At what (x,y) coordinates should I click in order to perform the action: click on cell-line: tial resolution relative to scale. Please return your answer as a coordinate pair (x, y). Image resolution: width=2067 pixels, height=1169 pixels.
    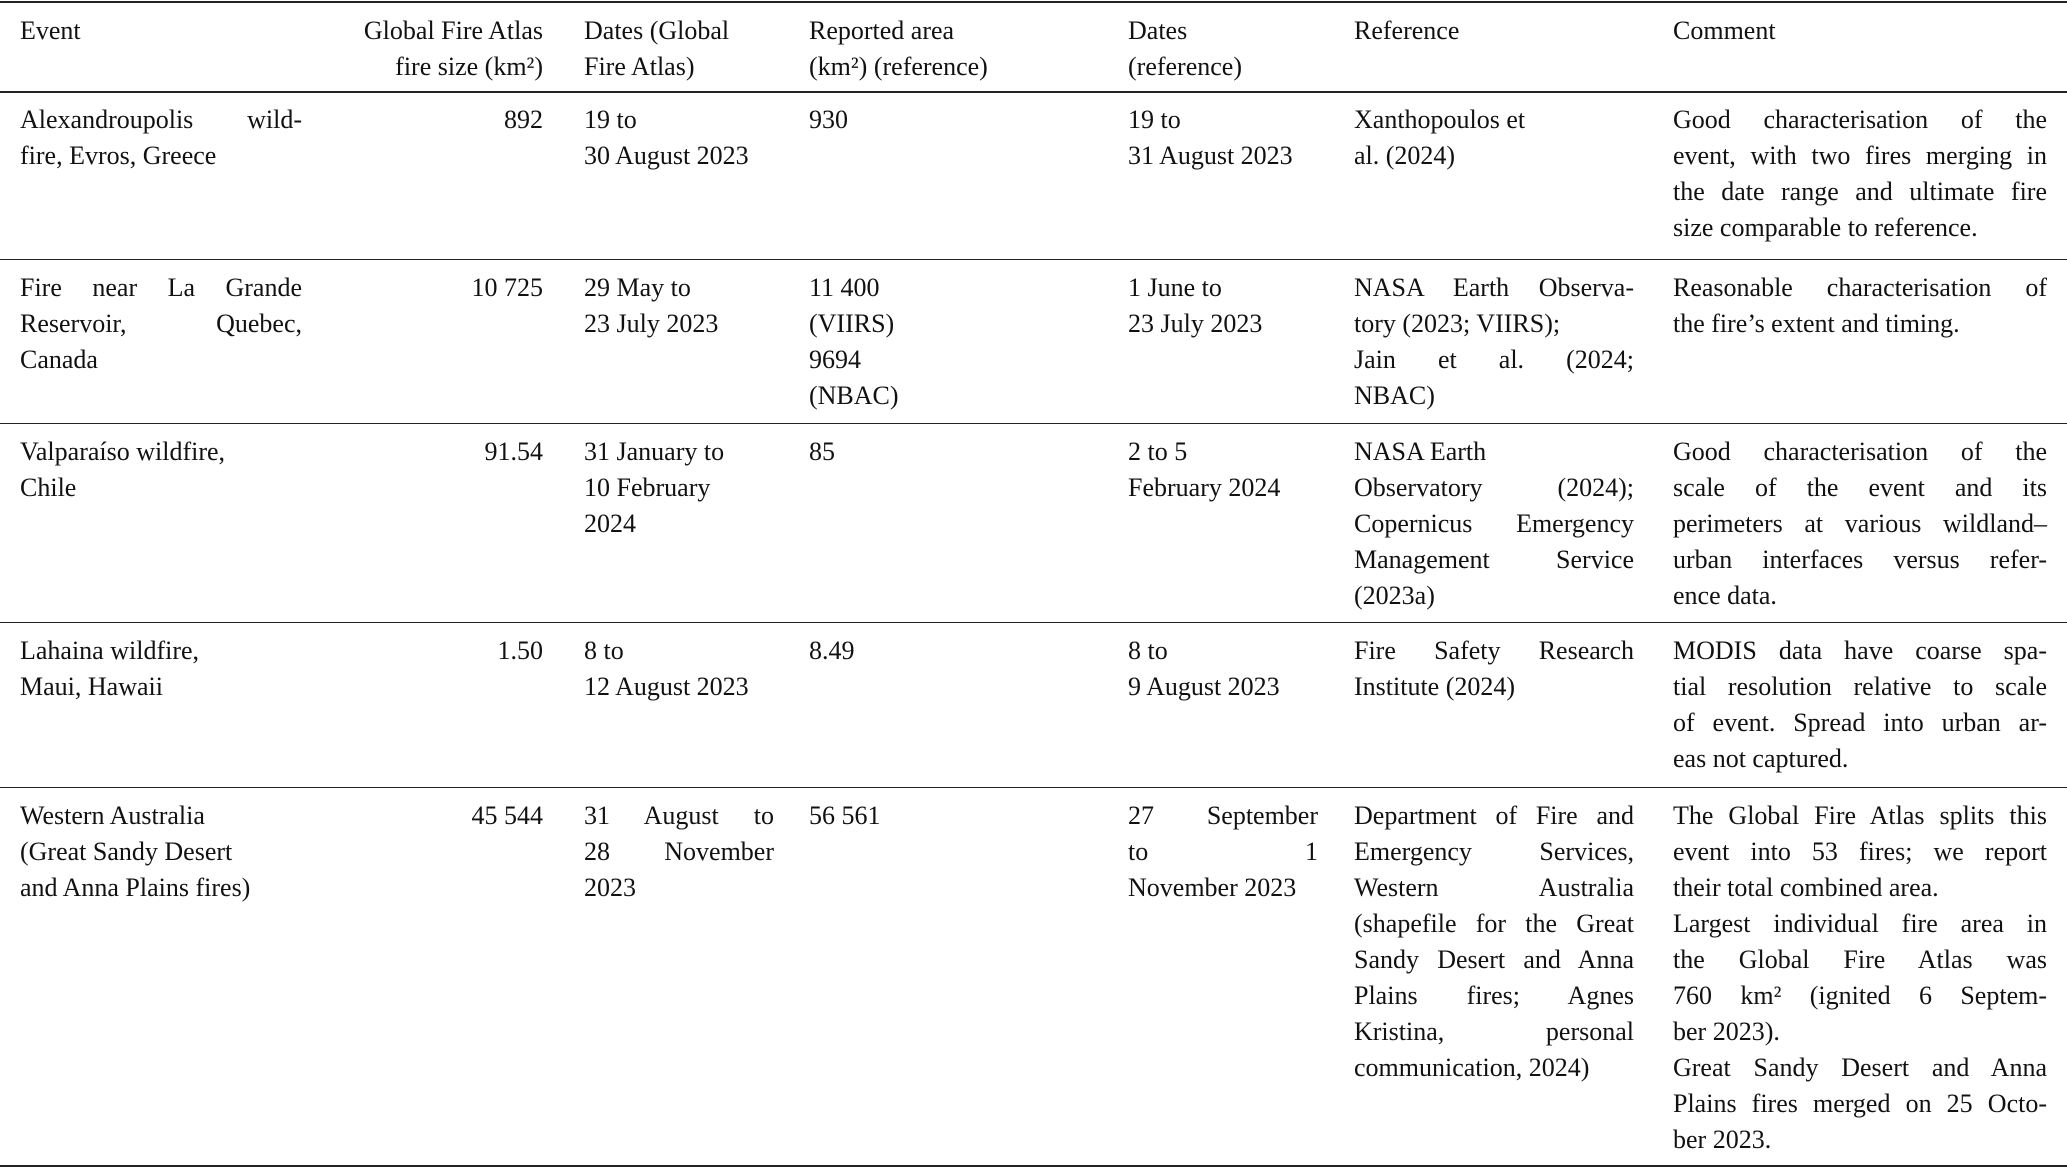
    Looking at the image, I should click on (1860, 686).